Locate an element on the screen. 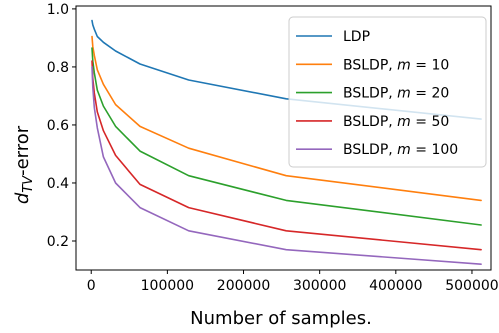 This screenshot has width=499, height=333. y-axis-title-main: d is located at coordinates (22, 198).